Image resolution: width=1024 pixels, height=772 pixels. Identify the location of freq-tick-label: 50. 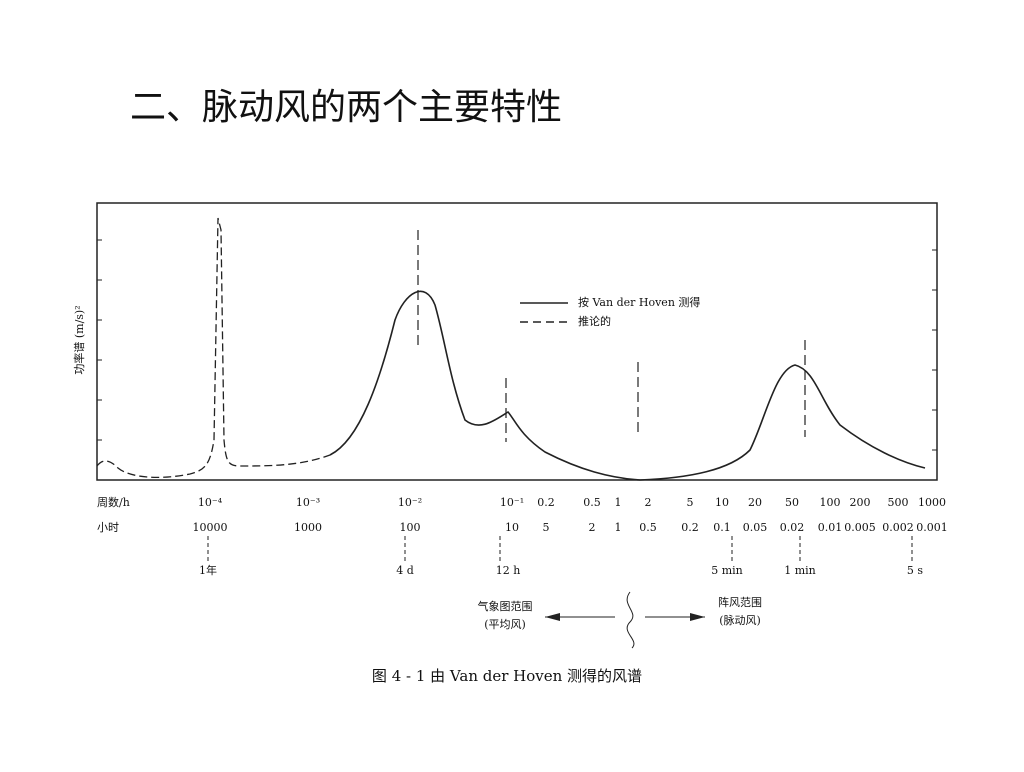
(792, 502).